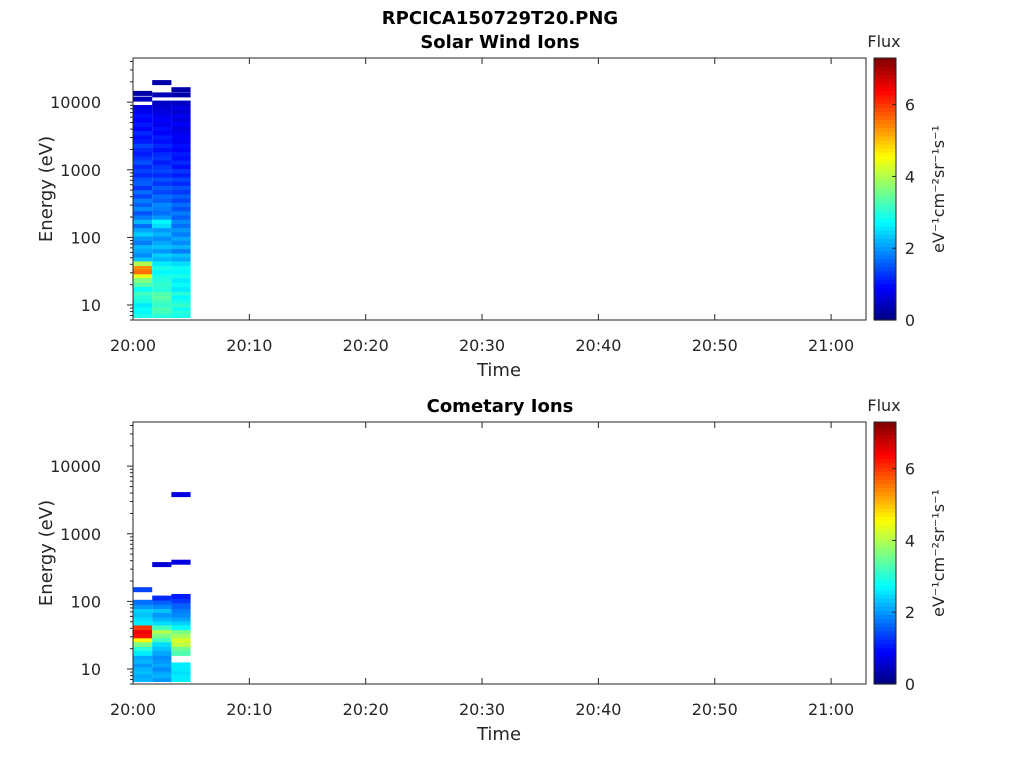  Describe the element at coordinates (910, 105) in the screenshot. I see `colorbar-tick-label: 6` at that location.